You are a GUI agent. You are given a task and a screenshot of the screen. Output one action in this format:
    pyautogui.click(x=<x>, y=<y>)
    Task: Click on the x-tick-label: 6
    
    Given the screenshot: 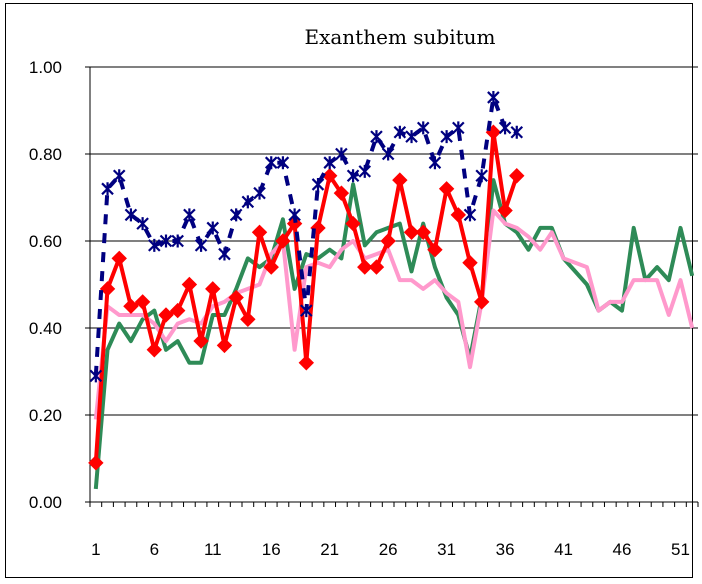 What is the action you would take?
    pyautogui.click(x=154, y=549)
    